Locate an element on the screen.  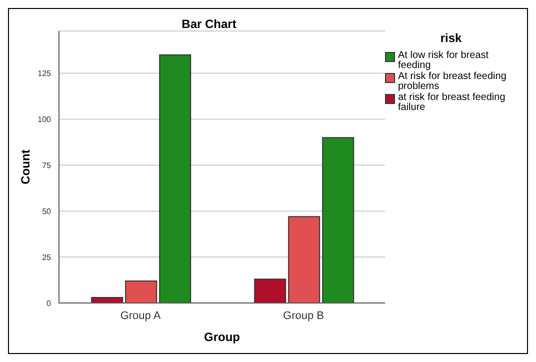
legend-label: At low risk for breast feeding is located at coordinates (444, 60).